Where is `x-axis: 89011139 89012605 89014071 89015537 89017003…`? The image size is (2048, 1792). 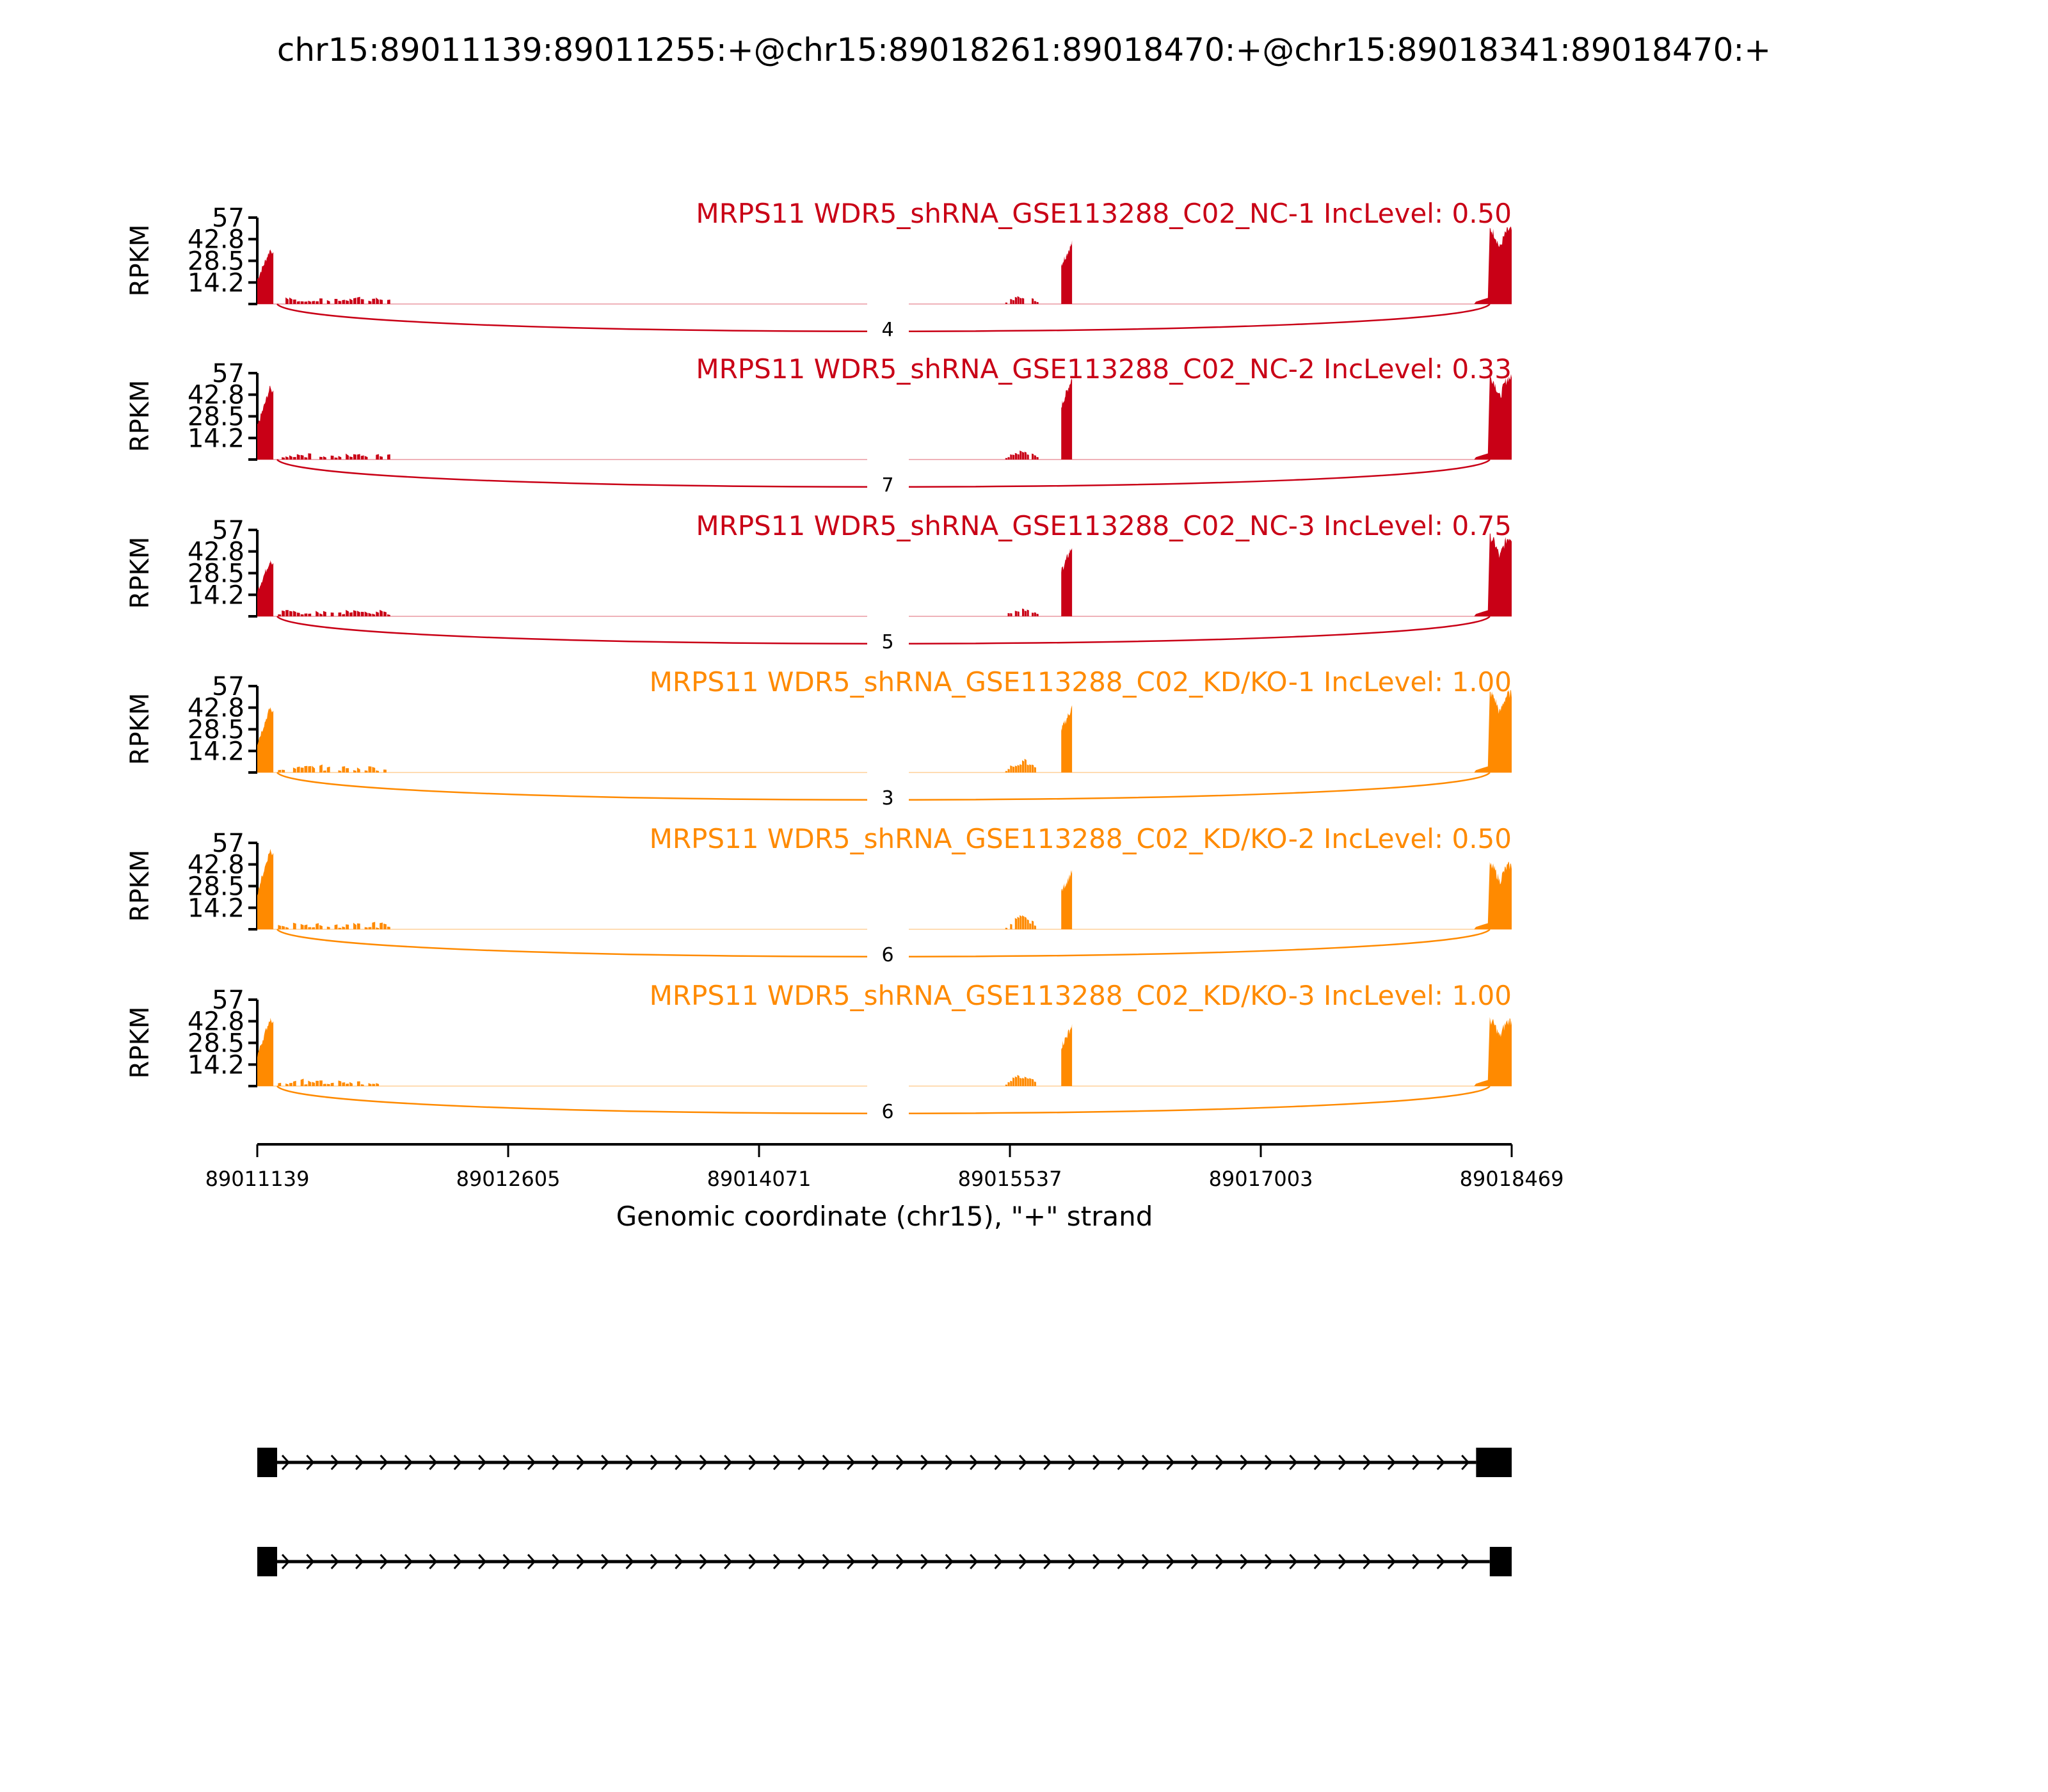
x-axis: 89011139 89012605 89014071 89015537 89017003… is located at coordinates (884, 1167).